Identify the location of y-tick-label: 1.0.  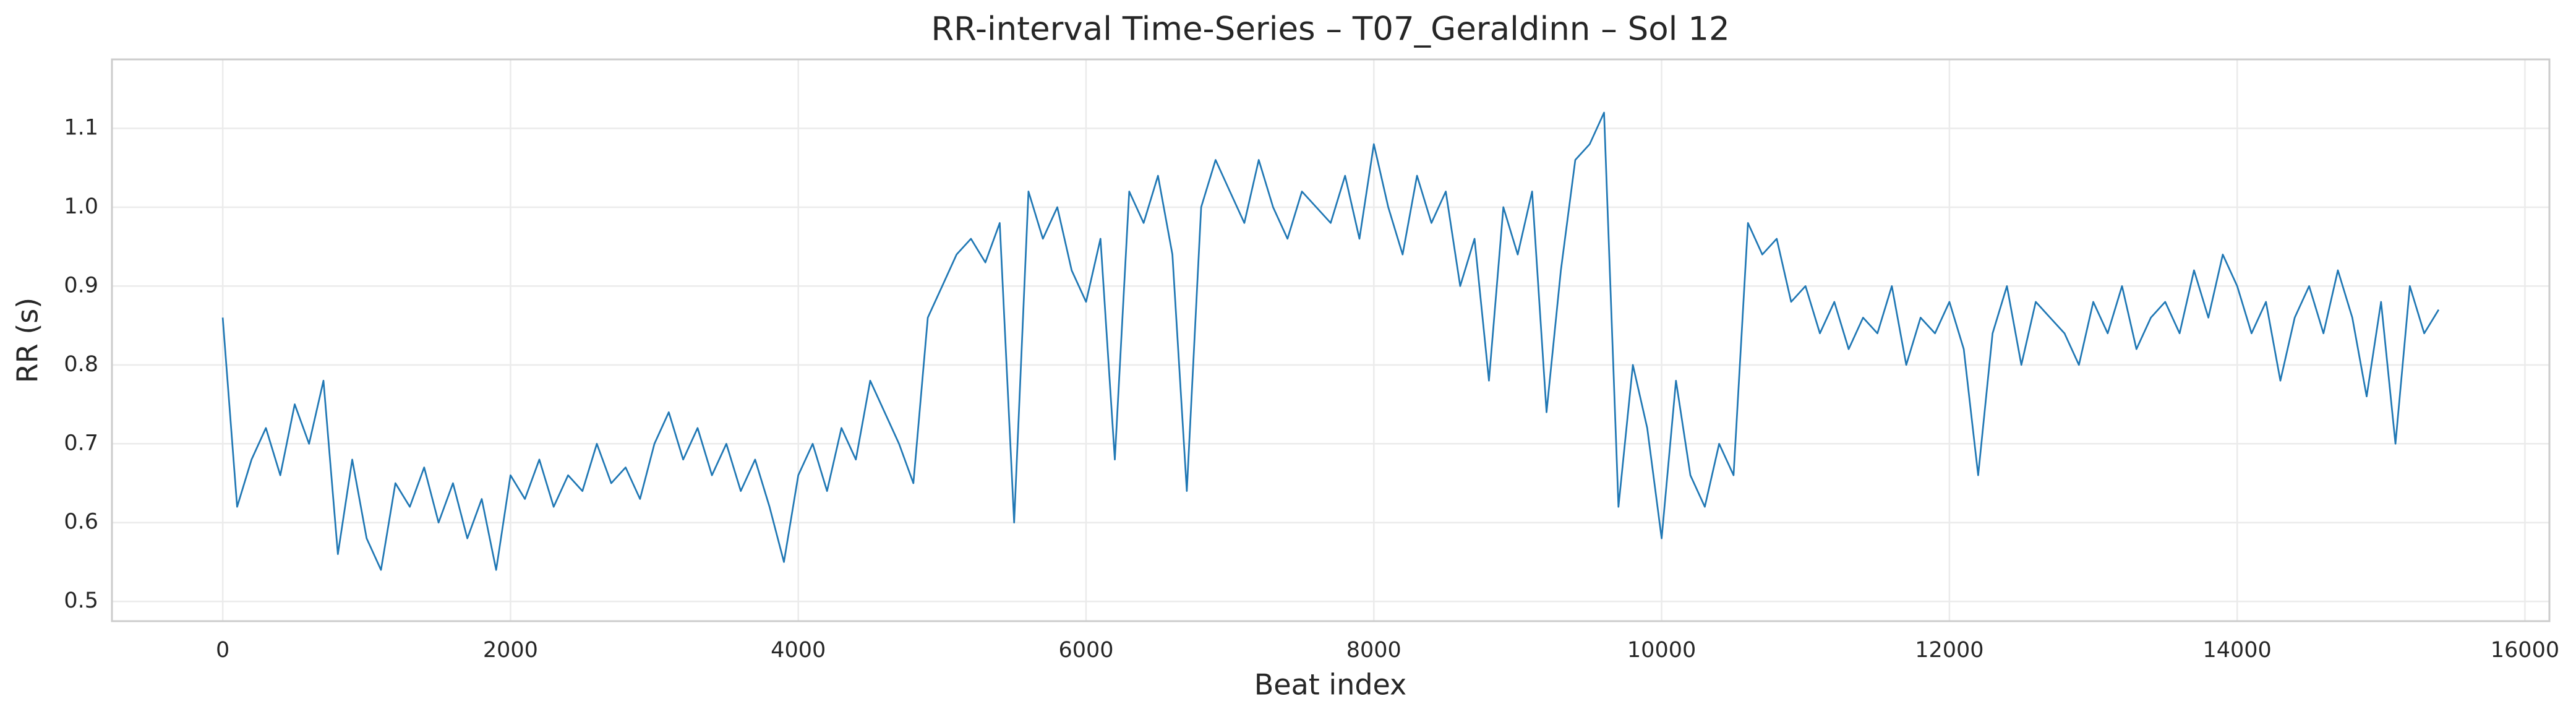
(81, 206).